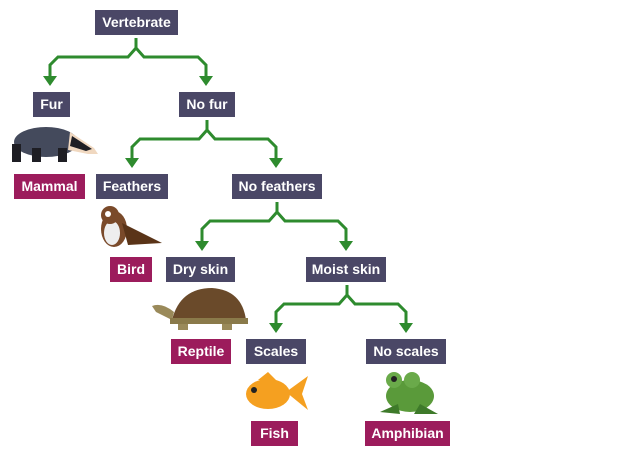  Describe the element at coordinates (277, 186) in the screenshot. I see `node-no-feathers: No feathers` at that location.